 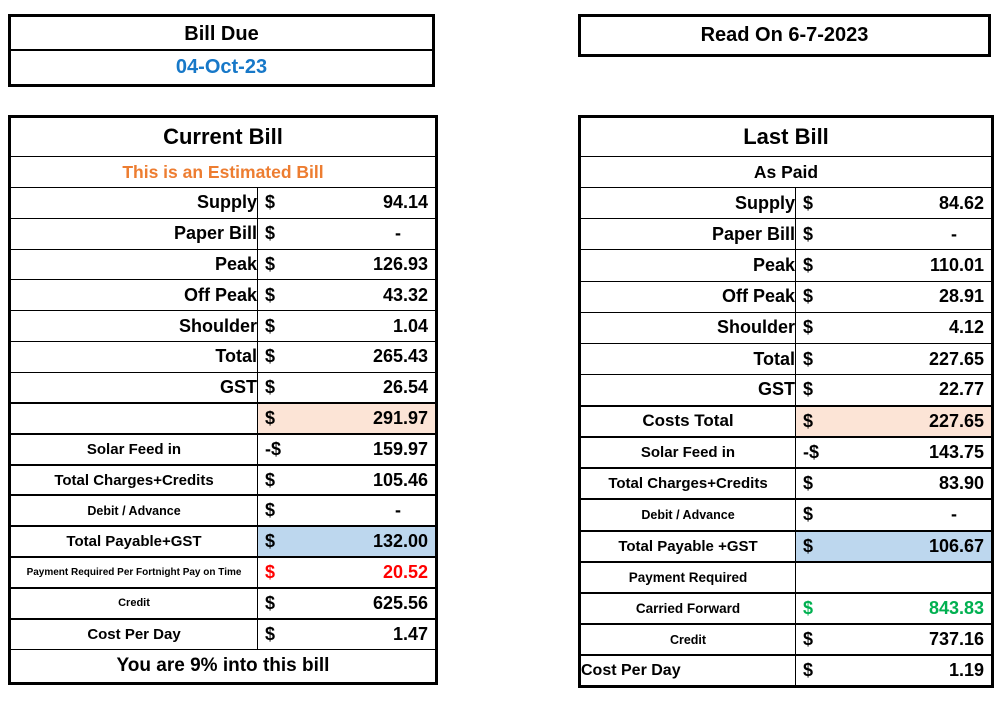 What do you see at coordinates (894, 639) in the screenshot?
I see `row-value: $737.16` at bounding box center [894, 639].